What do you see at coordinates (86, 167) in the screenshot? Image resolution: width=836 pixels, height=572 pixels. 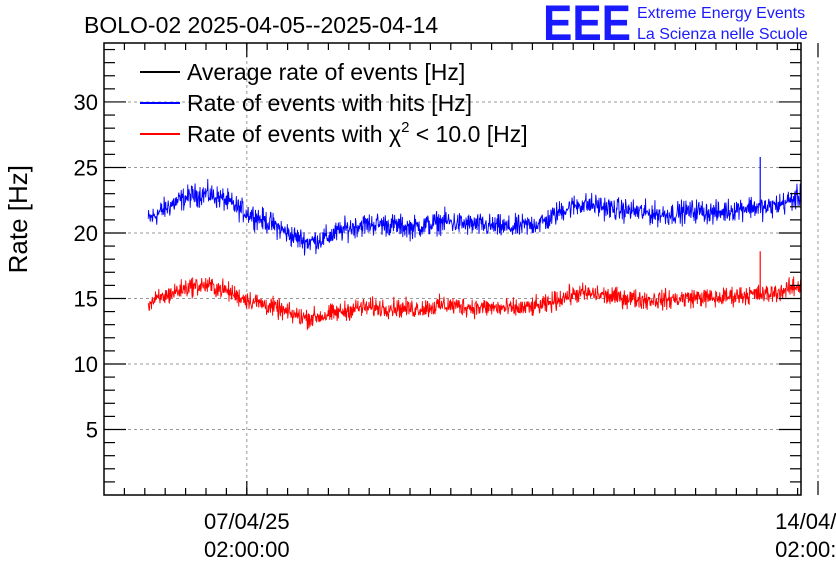 I see `y-tick-label: 25` at bounding box center [86, 167].